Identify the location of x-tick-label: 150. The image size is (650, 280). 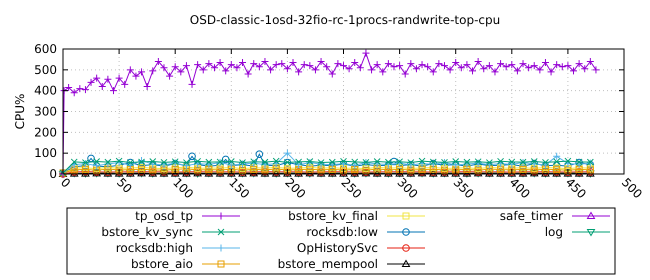
(239, 188).